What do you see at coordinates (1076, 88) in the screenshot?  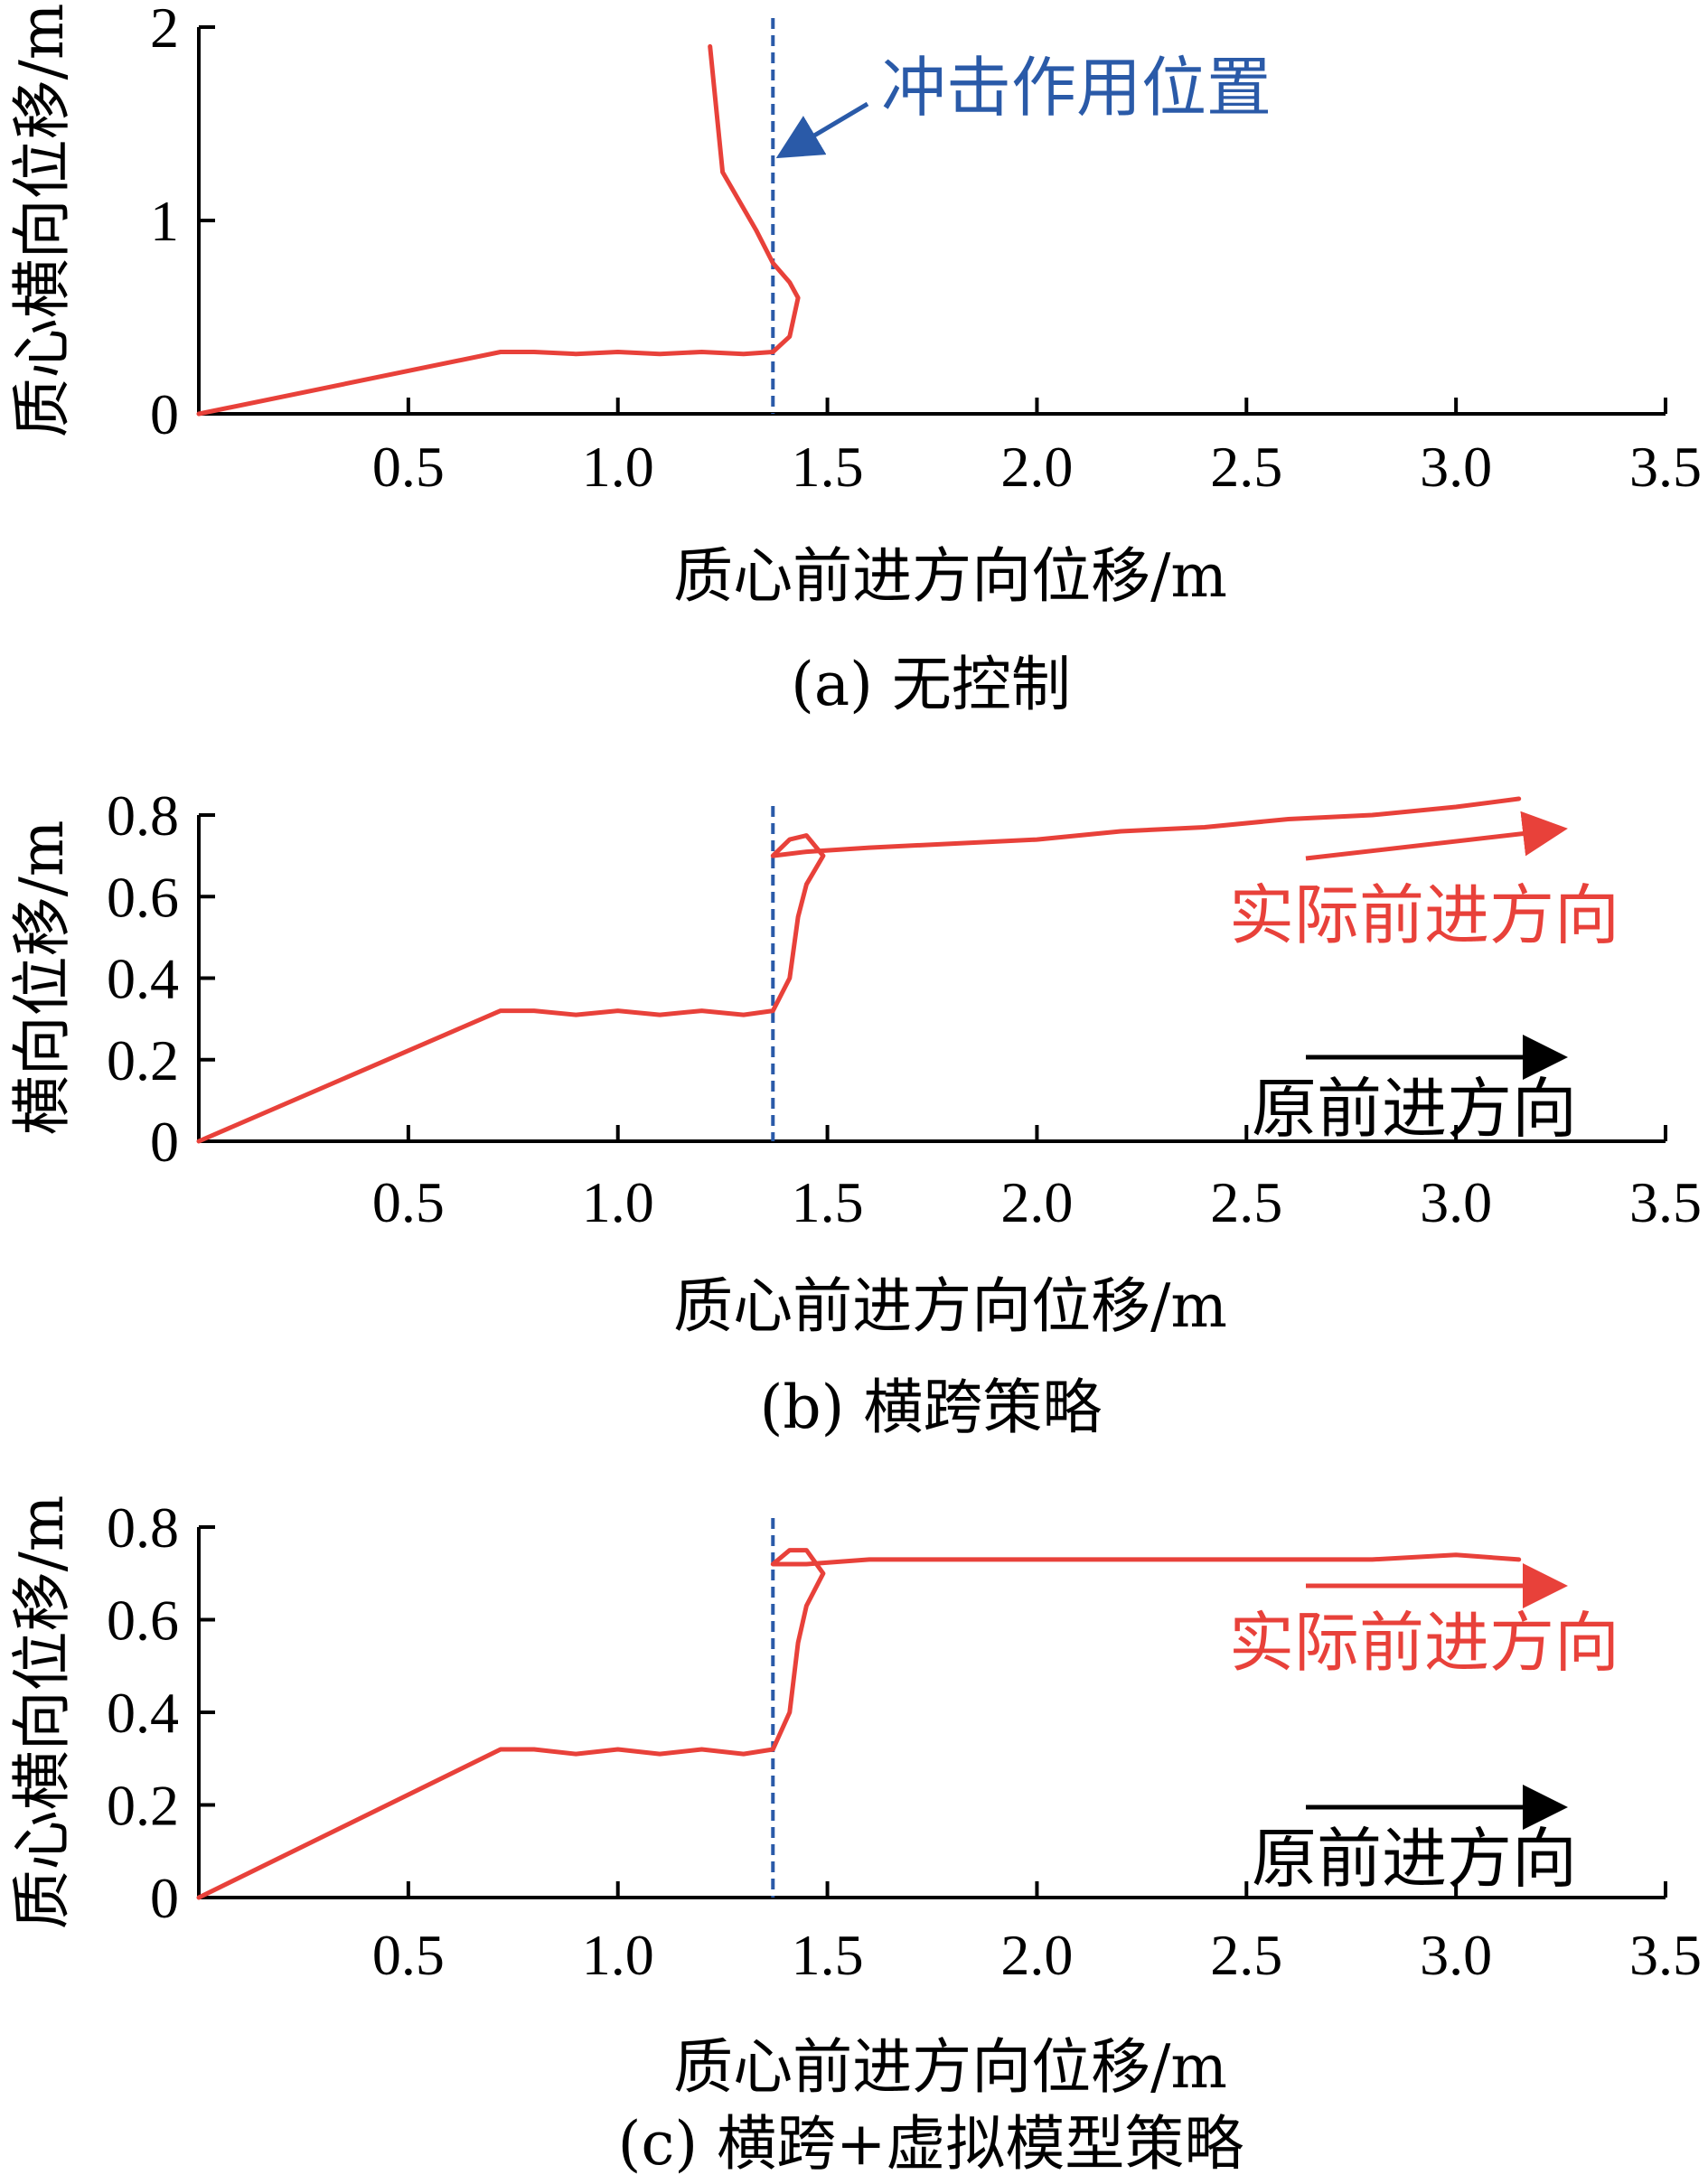 I see `impact-label: 冲击作用位置` at bounding box center [1076, 88].